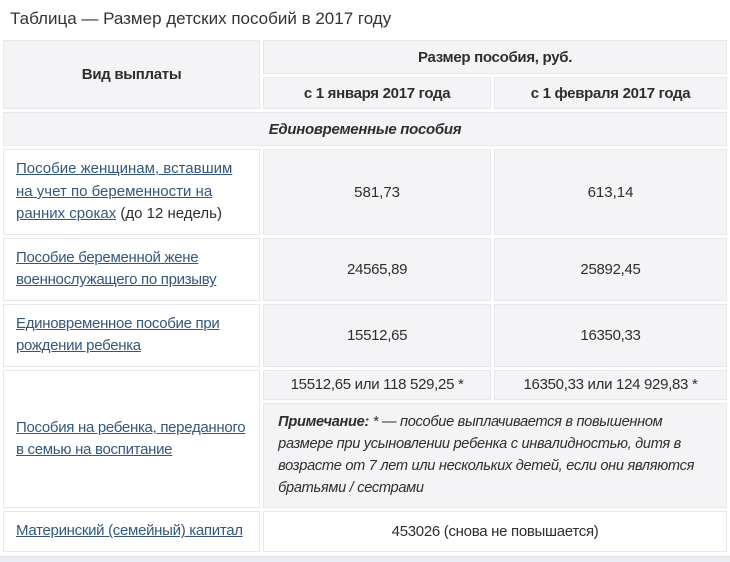  I want to click on section-title: Единовременные пособия, so click(365, 129).